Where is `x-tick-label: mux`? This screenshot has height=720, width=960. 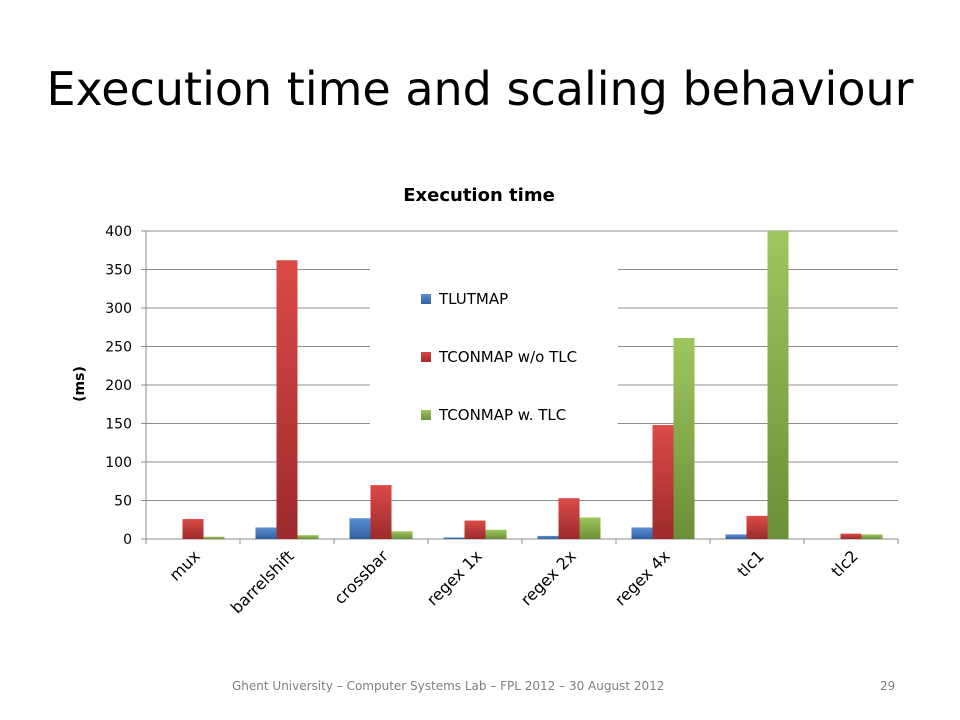
x-tick-label: mux is located at coordinates (185, 565).